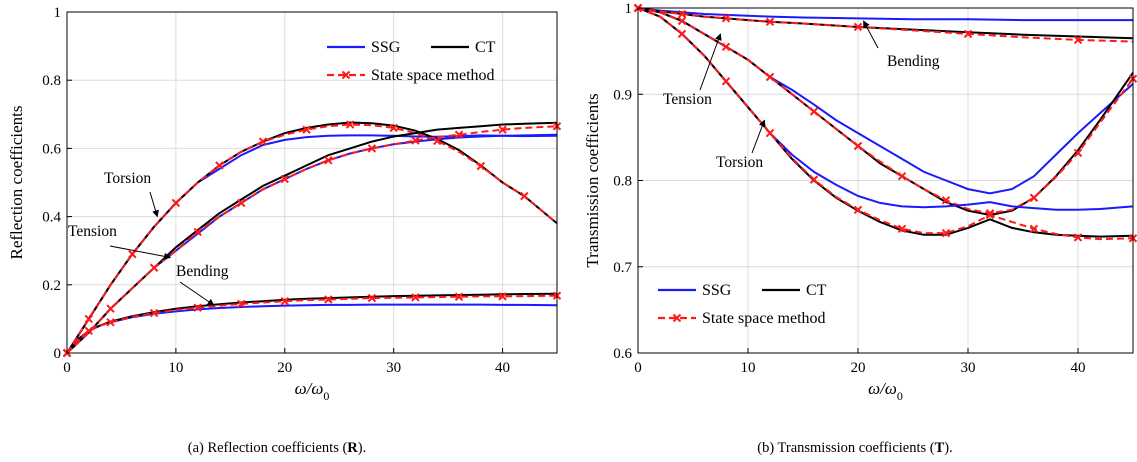  What do you see at coordinates (846, 448) in the screenshot?
I see `caption-right-prefix: (b) Transmission coefficients (` at bounding box center [846, 448].